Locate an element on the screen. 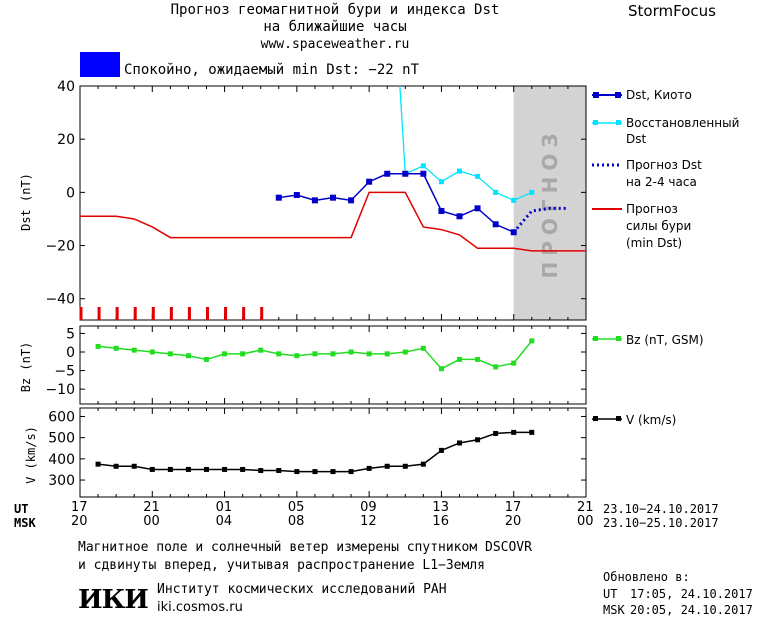 Image resolution: width=760 pixels, height=620 pixels. ut-tick-label: 13 is located at coordinates (440, 507).